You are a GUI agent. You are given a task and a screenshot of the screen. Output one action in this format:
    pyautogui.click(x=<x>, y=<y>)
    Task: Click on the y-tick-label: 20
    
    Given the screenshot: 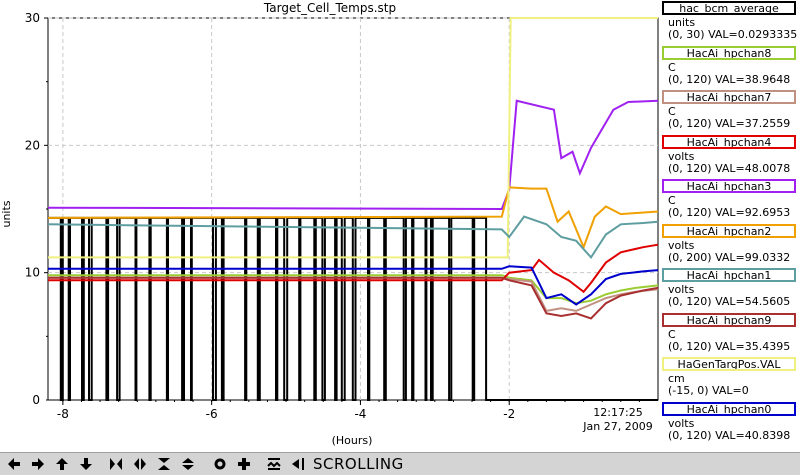 What is the action you would take?
    pyautogui.click(x=32, y=145)
    